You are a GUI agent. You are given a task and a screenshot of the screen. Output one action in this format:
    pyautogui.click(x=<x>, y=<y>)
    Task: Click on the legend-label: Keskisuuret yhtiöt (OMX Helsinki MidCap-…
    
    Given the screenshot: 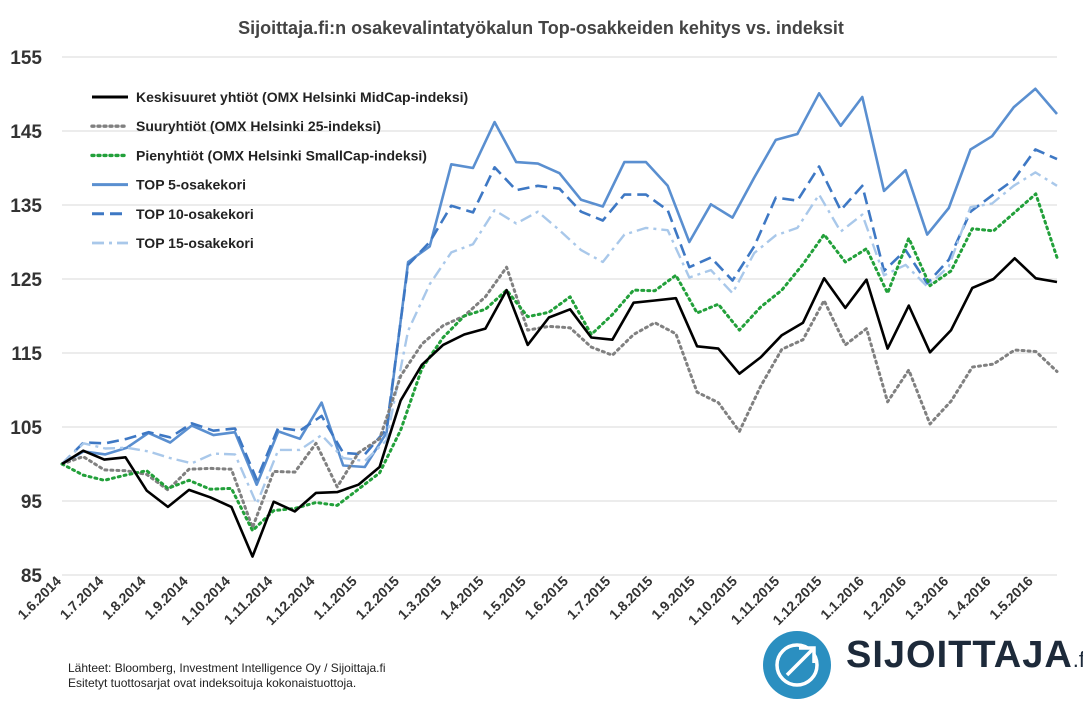 What is the action you would take?
    pyautogui.click(x=302, y=97)
    